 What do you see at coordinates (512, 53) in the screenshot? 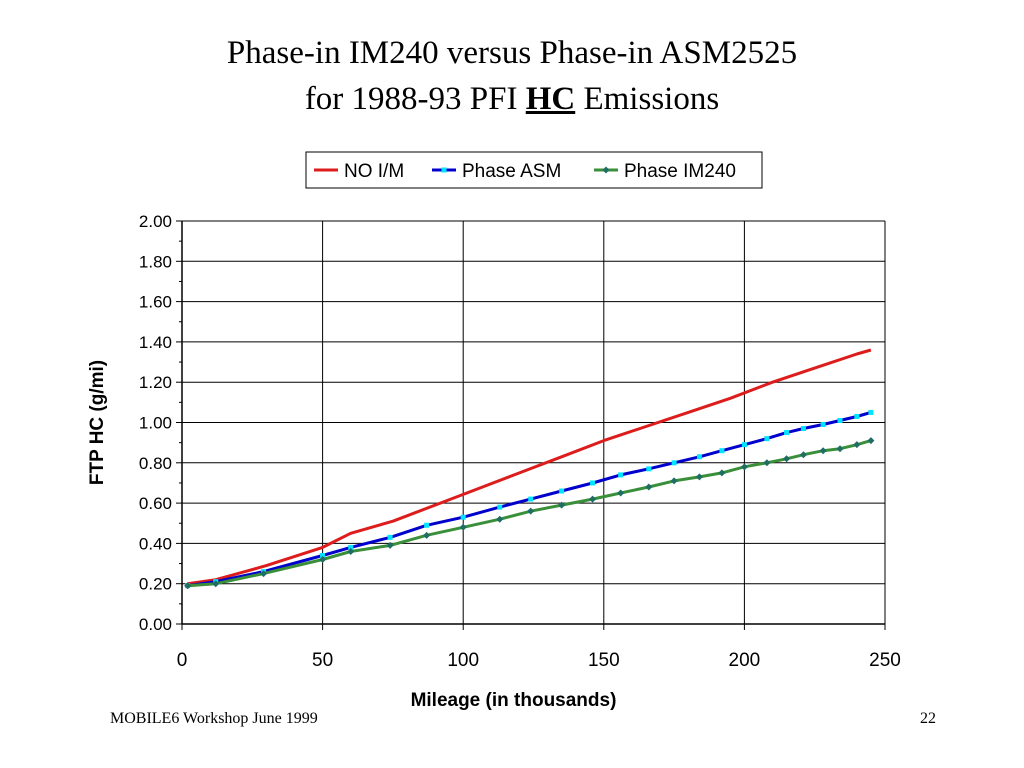
I see `title-line-1: Phase-in IM240 versus Phase-in ASM2525` at bounding box center [512, 53].